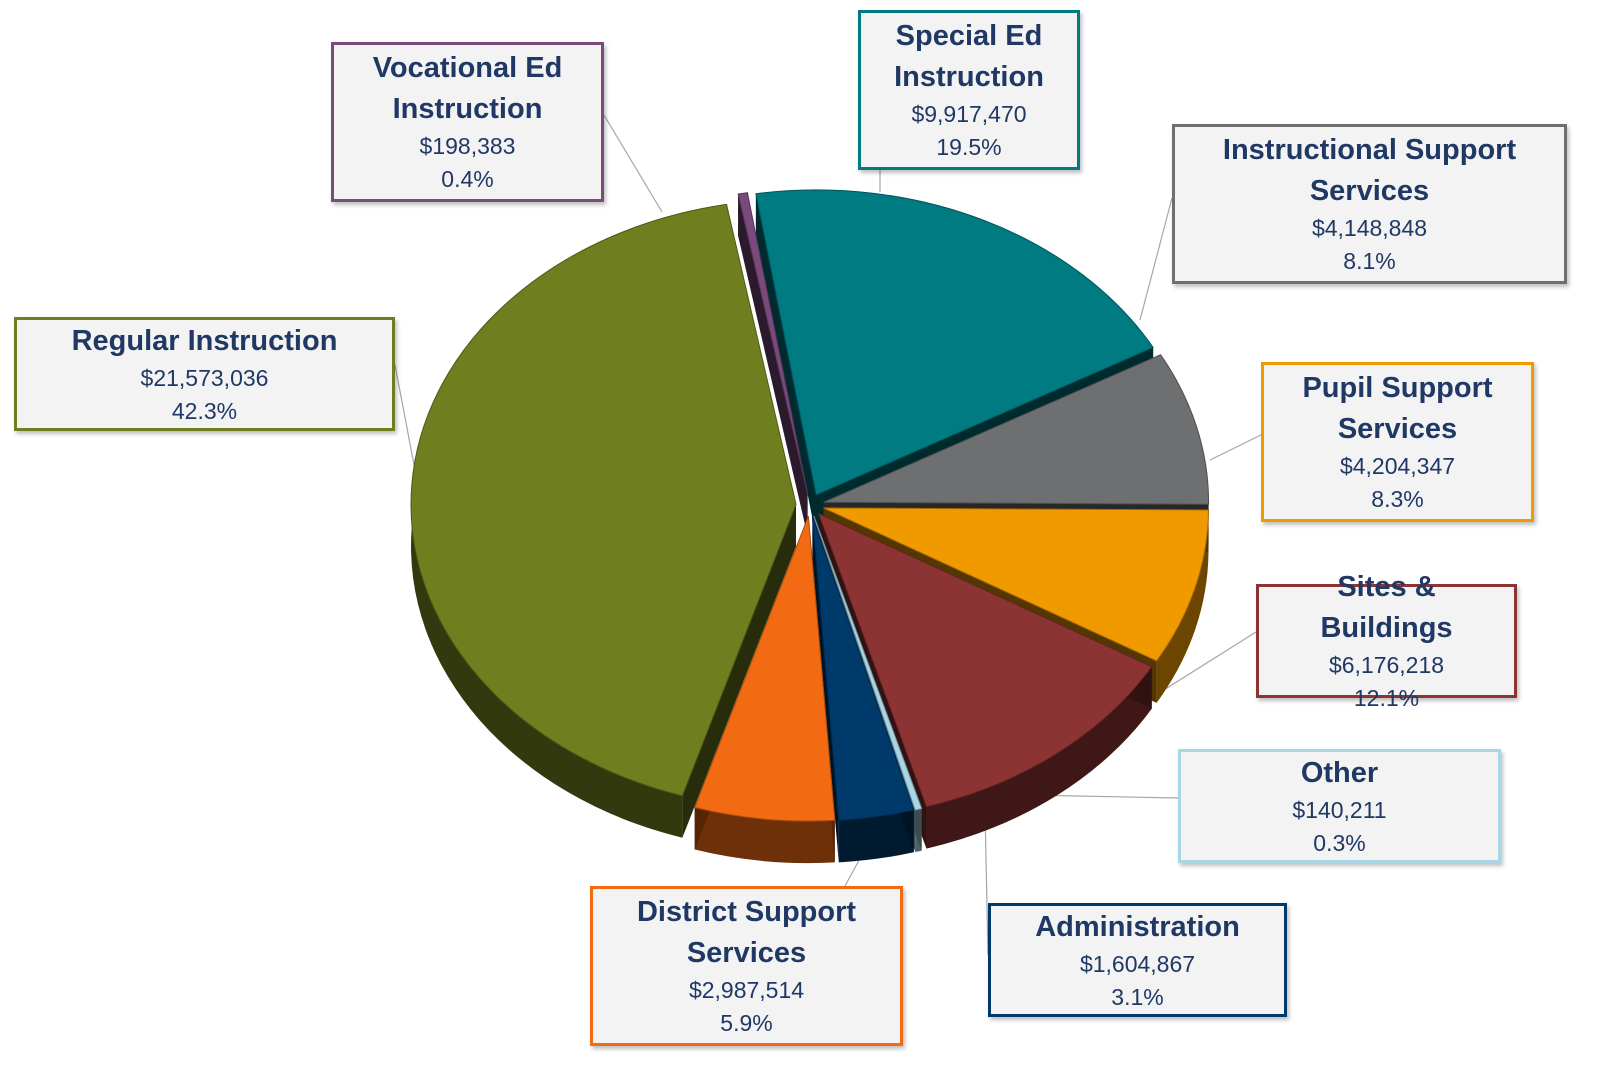  What do you see at coordinates (746, 1023) in the screenshot?
I see `percentage-label: 5.9%` at bounding box center [746, 1023].